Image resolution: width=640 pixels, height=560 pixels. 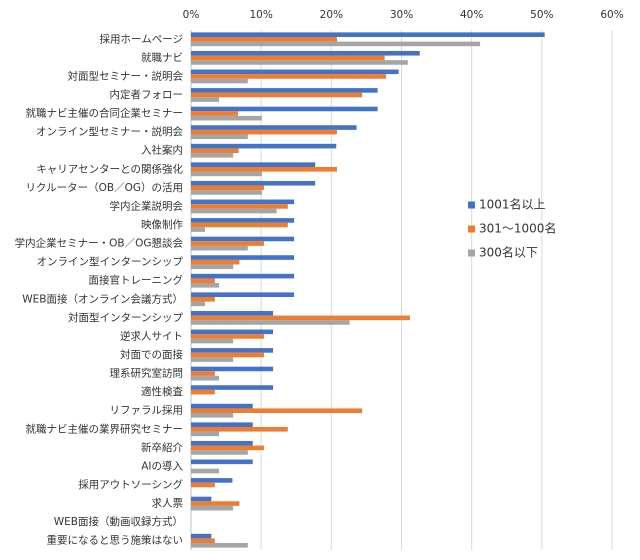 What do you see at coordinates (147, 410) in the screenshot?
I see `y-tick-label: リファラル採用` at bounding box center [147, 410].